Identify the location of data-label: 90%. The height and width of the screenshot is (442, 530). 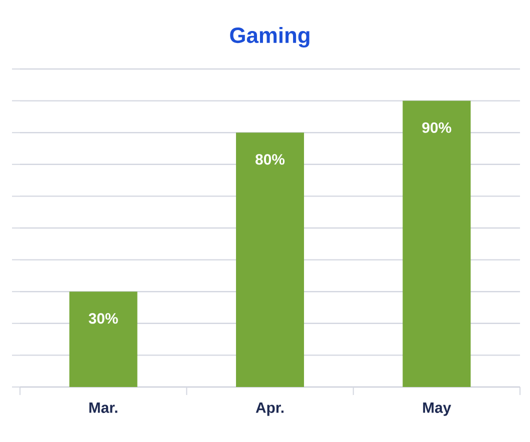
(437, 127).